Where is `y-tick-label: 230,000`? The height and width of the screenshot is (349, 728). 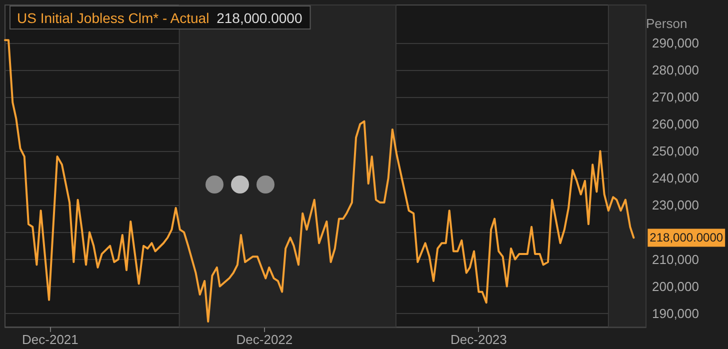
y-tick-label: 230,000 is located at coordinates (675, 205).